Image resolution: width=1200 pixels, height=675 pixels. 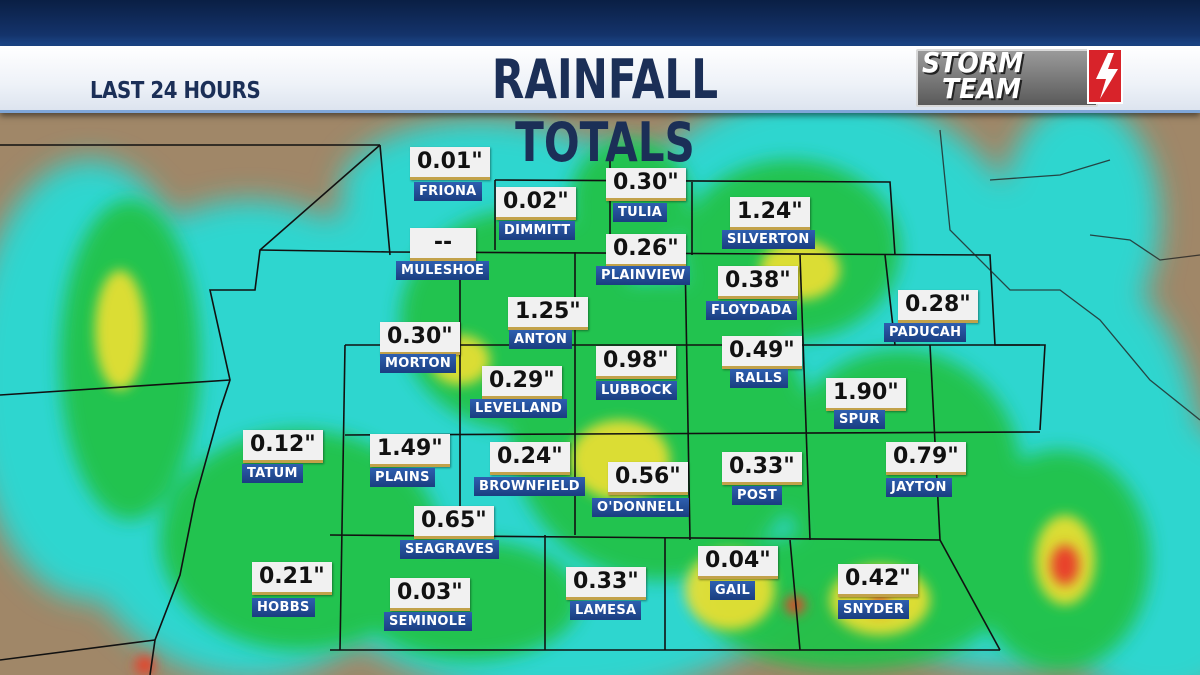 I want to click on rain-total: 0.49", so click(x=762, y=352).